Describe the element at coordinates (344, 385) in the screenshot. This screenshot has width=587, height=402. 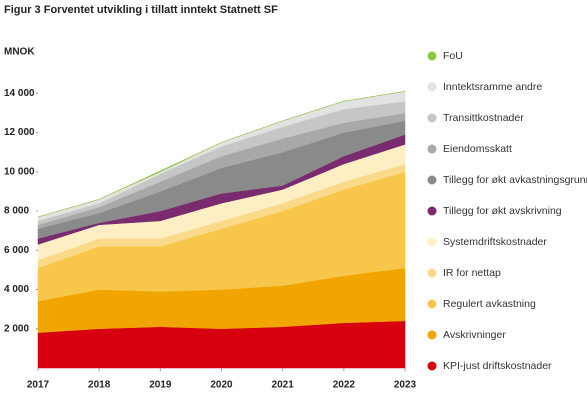
I see `x-tick-label: 2022` at that location.